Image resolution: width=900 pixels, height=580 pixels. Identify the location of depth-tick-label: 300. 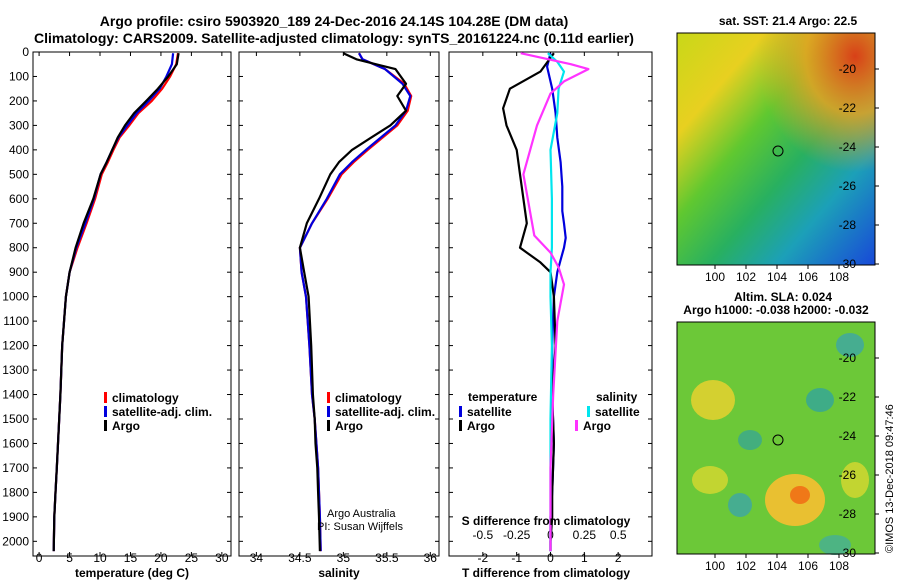
(19, 125).